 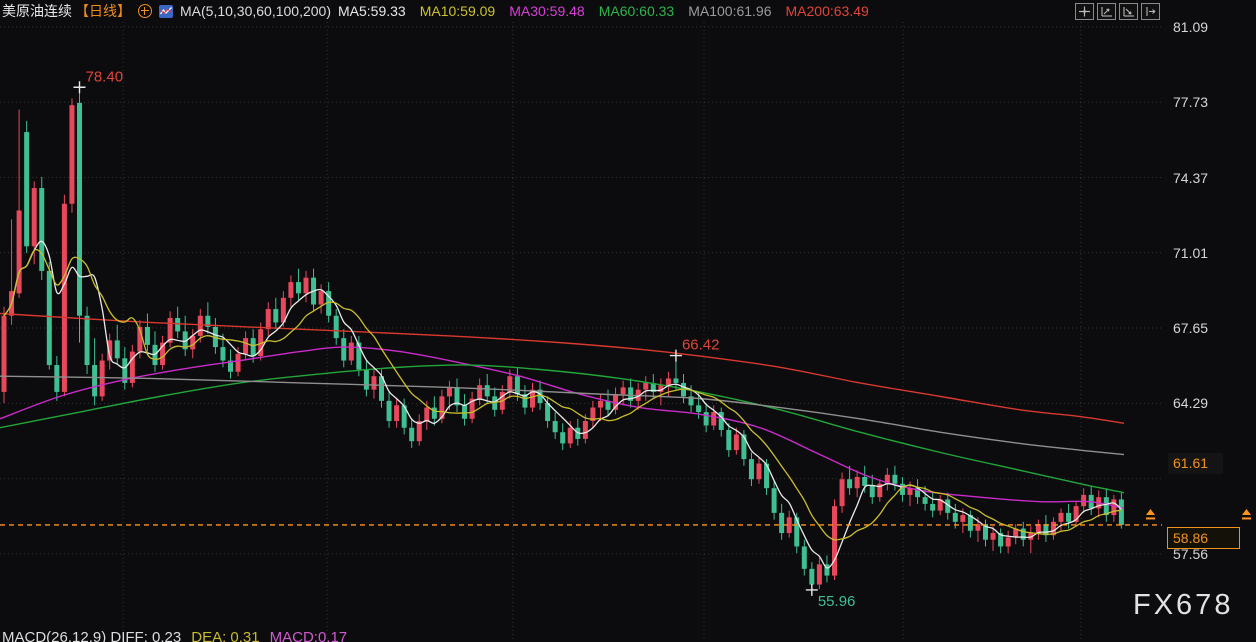 I want to click on instrument-title: 美原油连续, so click(x=37, y=11).